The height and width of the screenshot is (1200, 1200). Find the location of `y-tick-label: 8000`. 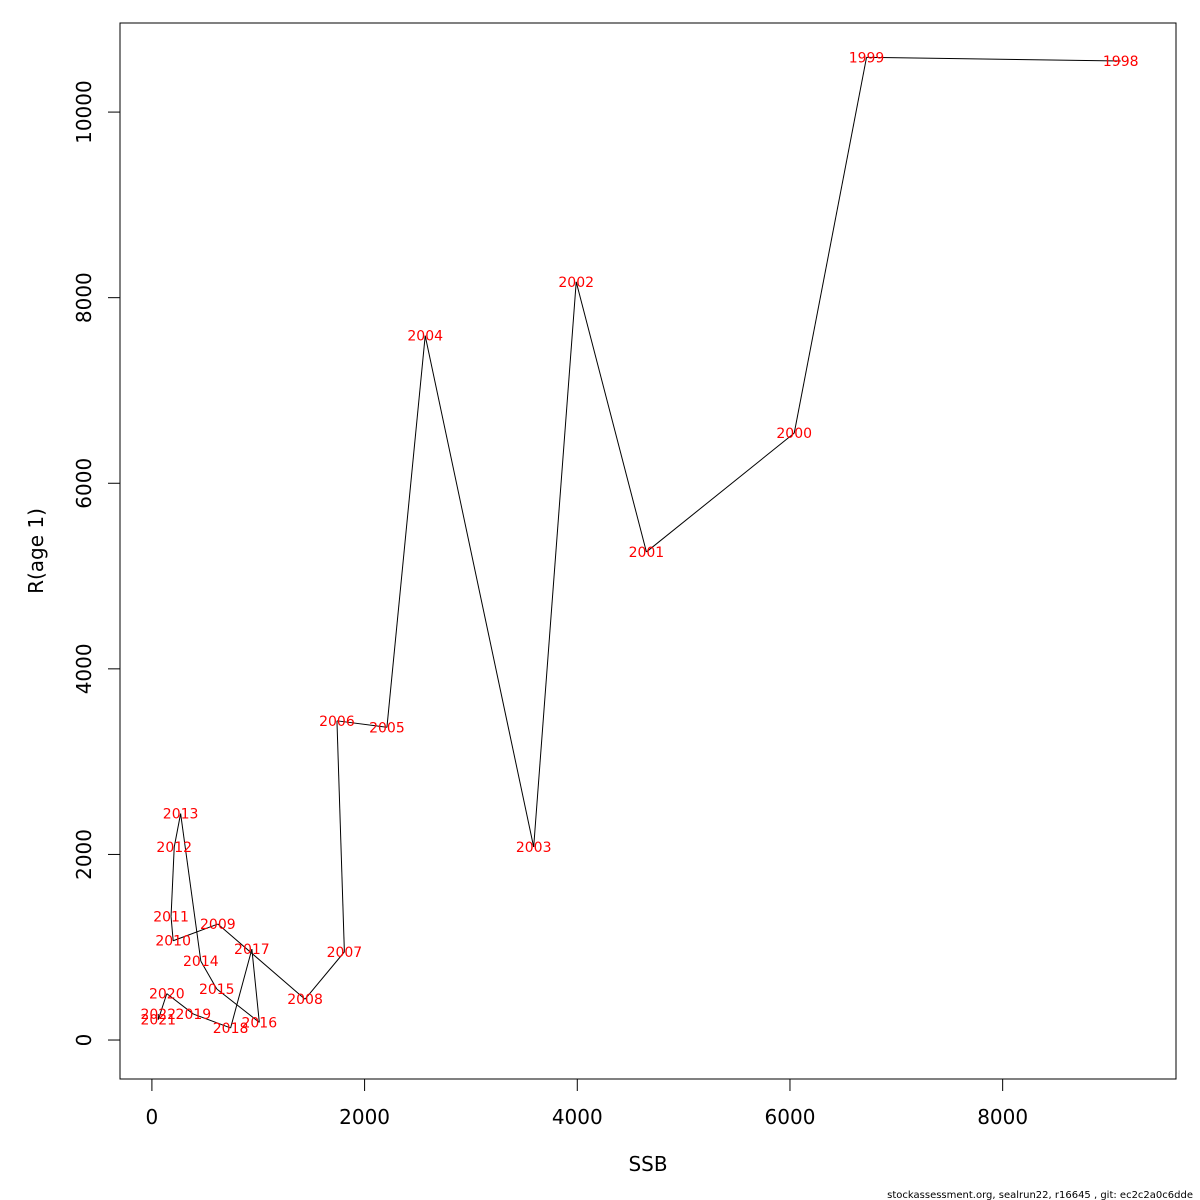

y-tick-label: 8000 is located at coordinates (84, 297).